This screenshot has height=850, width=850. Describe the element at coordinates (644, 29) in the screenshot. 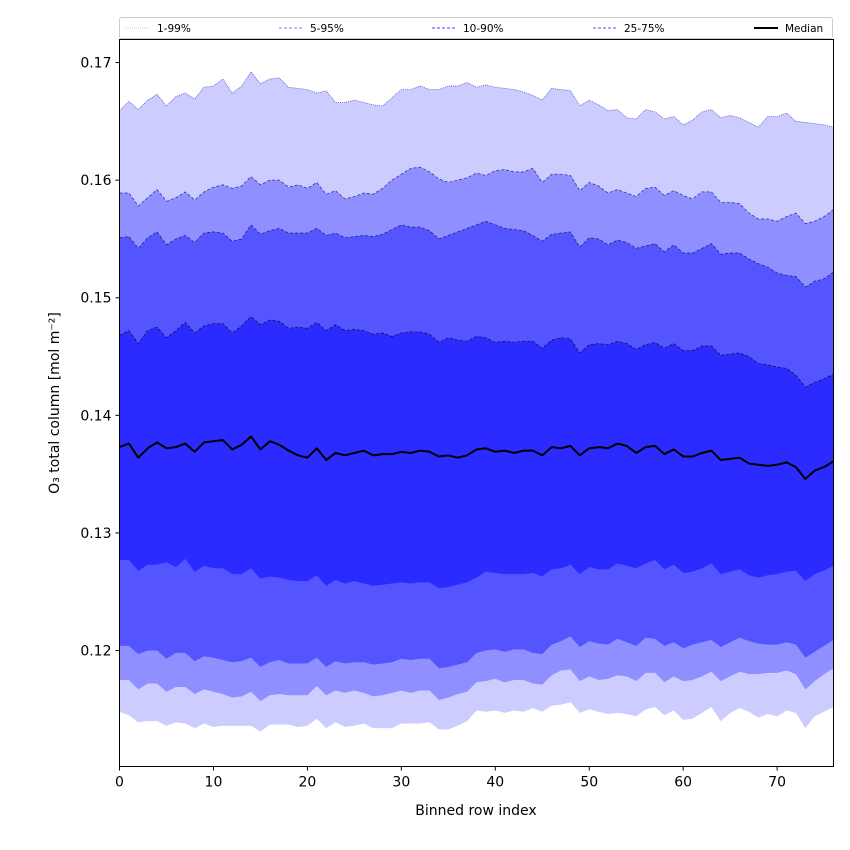

I see `legend-label-p25_75: 25-75%` at that location.